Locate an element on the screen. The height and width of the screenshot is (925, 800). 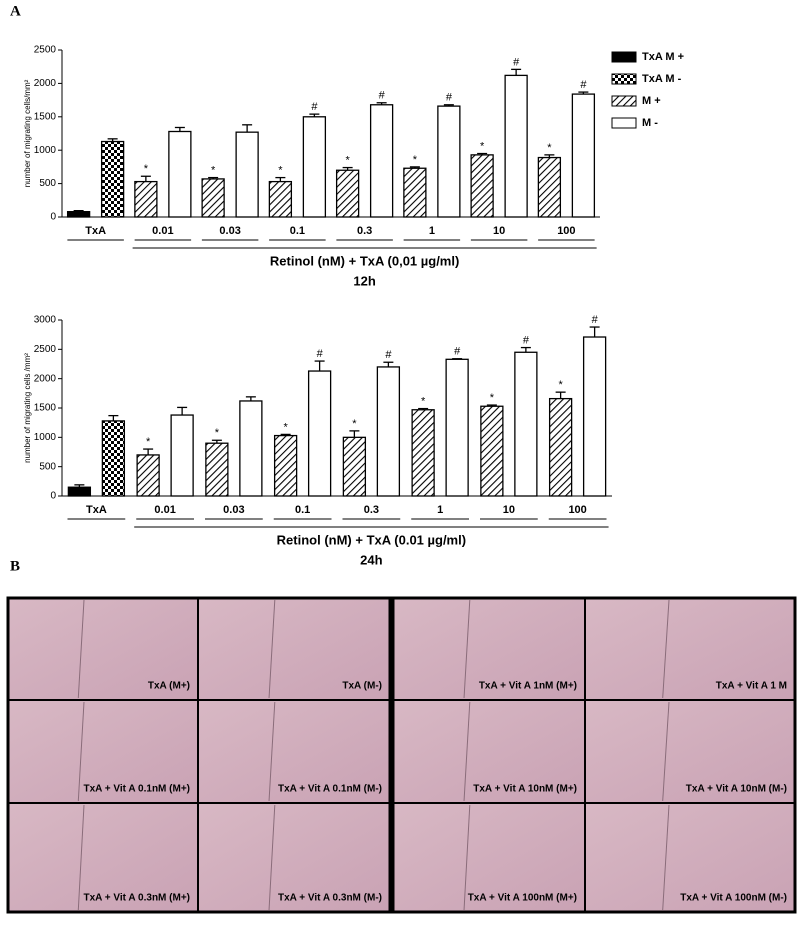
micrograph-caption: TxA + Vit A 0.3nM (M-) is located at coordinates (330, 898).